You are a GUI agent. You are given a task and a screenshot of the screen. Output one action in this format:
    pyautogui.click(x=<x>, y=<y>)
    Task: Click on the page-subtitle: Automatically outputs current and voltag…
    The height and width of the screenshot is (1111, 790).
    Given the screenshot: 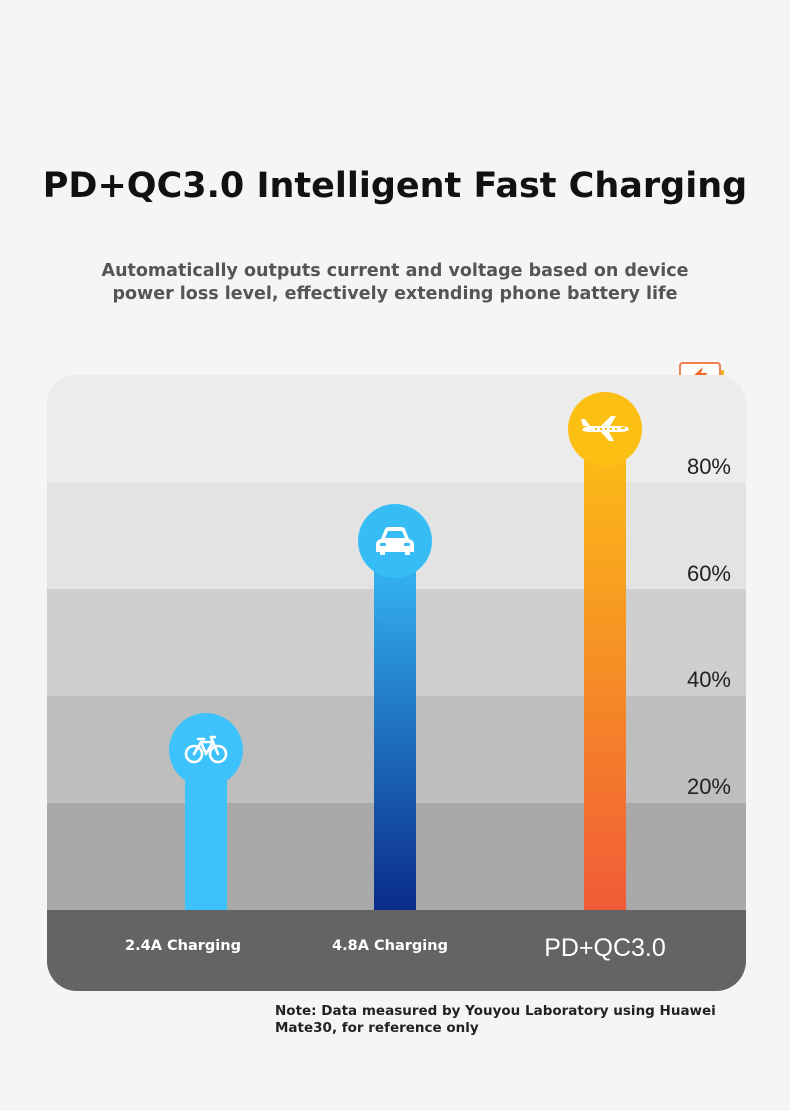 What is the action you would take?
    pyautogui.click(x=395, y=282)
    